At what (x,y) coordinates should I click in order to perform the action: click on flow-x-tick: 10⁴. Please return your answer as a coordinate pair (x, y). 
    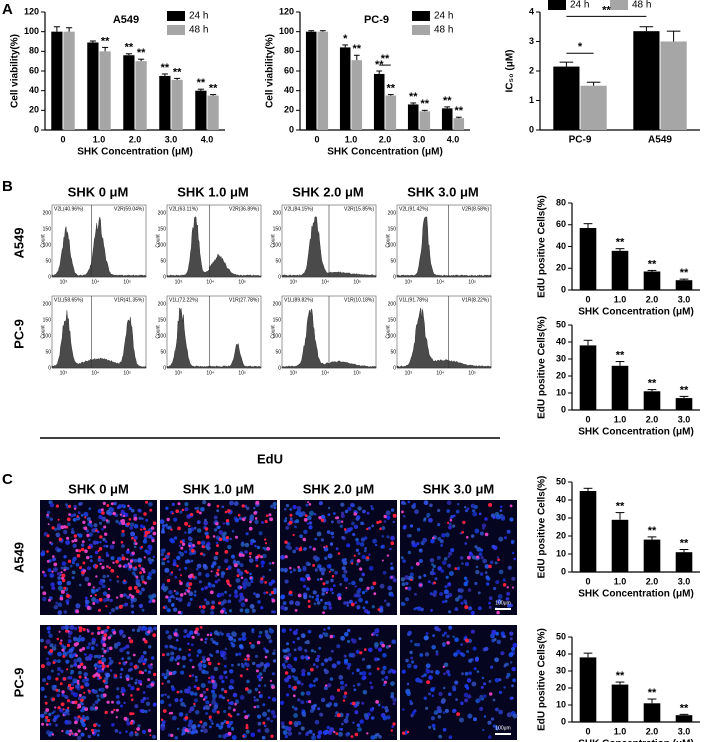
    Looking at the image, I should click on (210, 373).